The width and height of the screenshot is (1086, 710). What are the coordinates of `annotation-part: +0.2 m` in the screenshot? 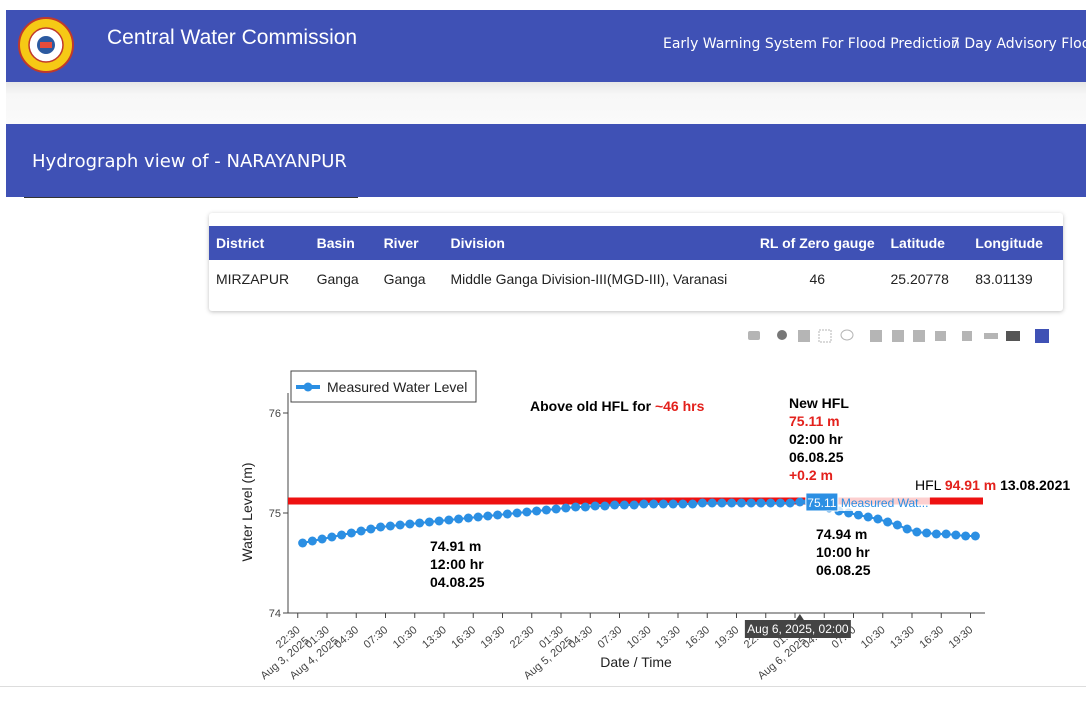 It's located at (811, 475).